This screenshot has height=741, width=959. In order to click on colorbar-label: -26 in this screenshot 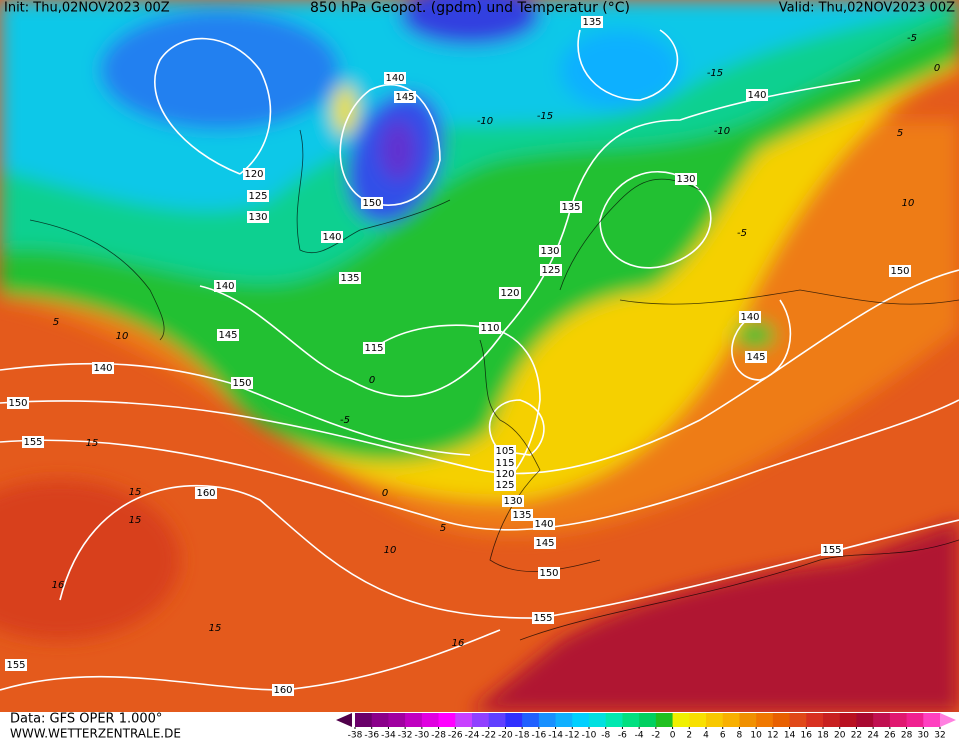, I will do `click(455, 736)`.